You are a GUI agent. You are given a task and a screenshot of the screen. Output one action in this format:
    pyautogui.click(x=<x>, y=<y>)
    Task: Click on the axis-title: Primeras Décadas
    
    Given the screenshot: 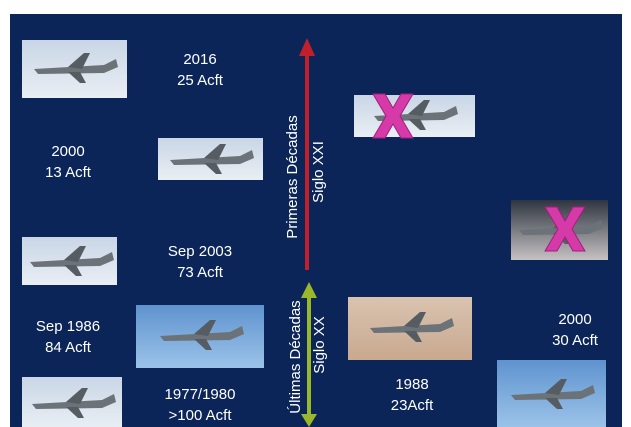 What is the action you would take?
    pyautogui.click(x=292, y=176)
    